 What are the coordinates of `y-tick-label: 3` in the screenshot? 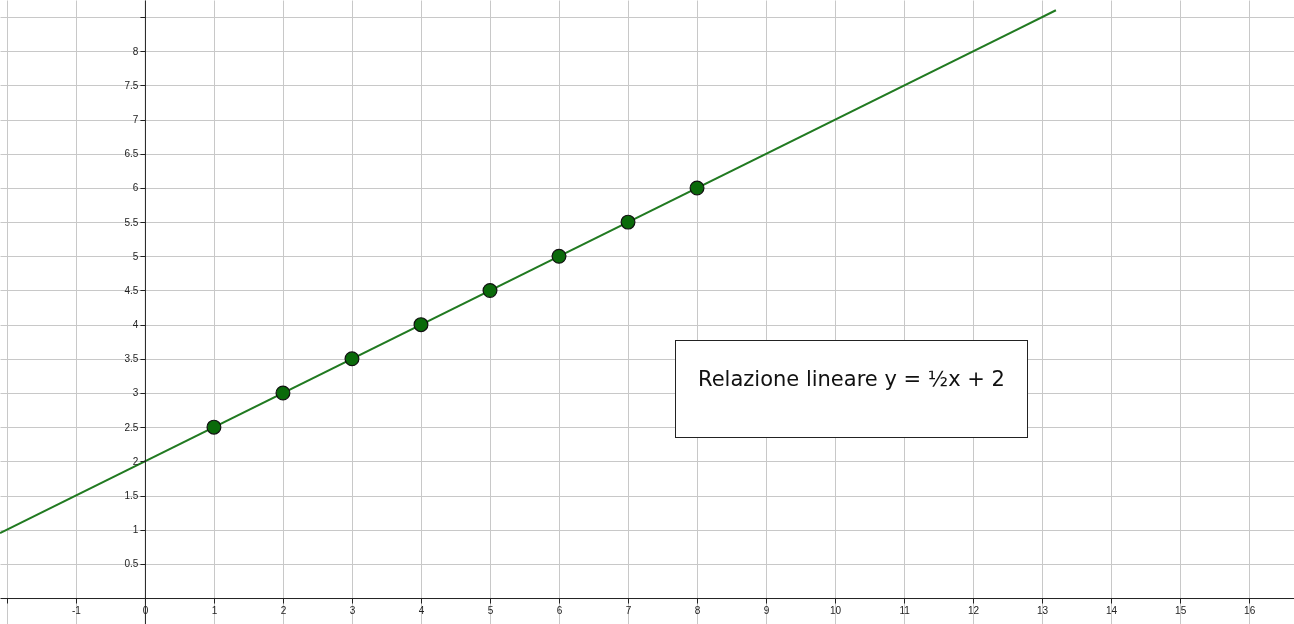 It's located at (135, 393).